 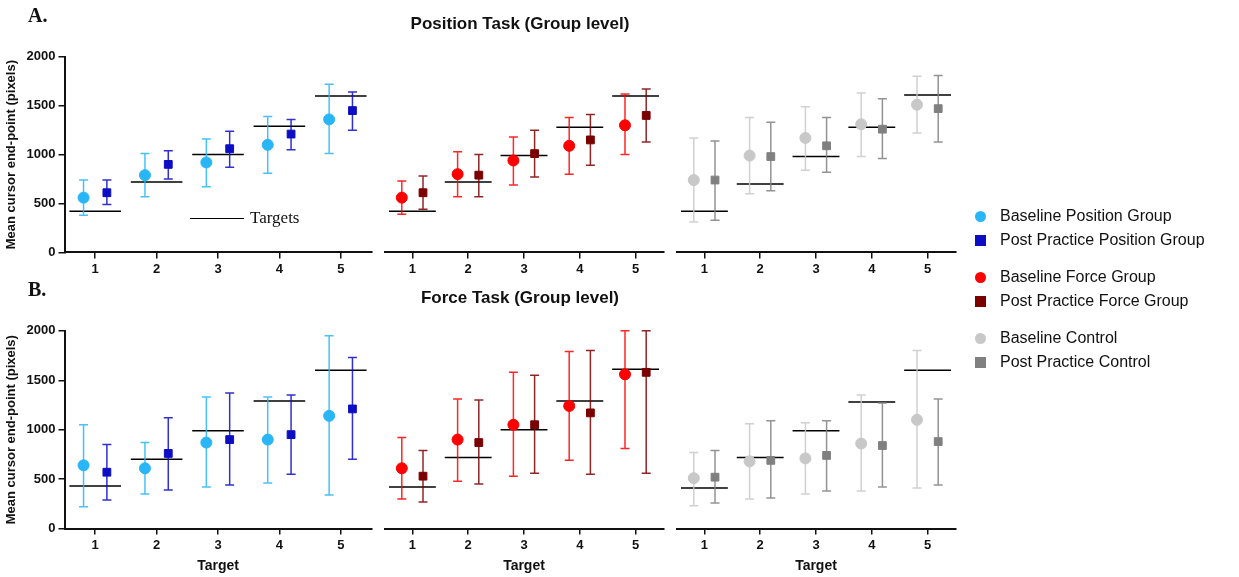 What do you see at coordinates (275, 218) in the screenshot?
I see `annotation: Targets` at bounding box center [275, 218].